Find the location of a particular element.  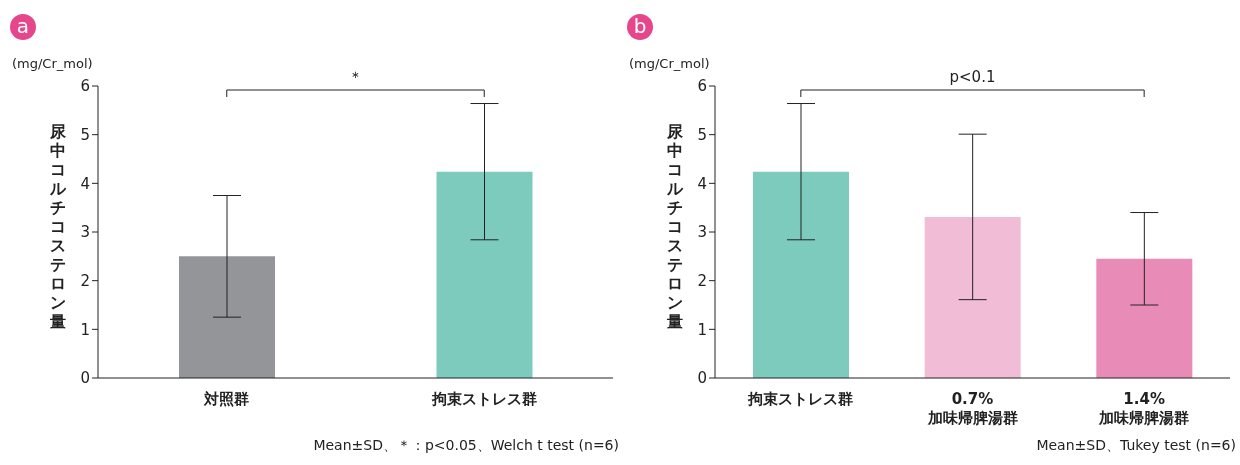

text: Mean±SD、Tukey test (n=6) is located at coordinates (1136, 445).